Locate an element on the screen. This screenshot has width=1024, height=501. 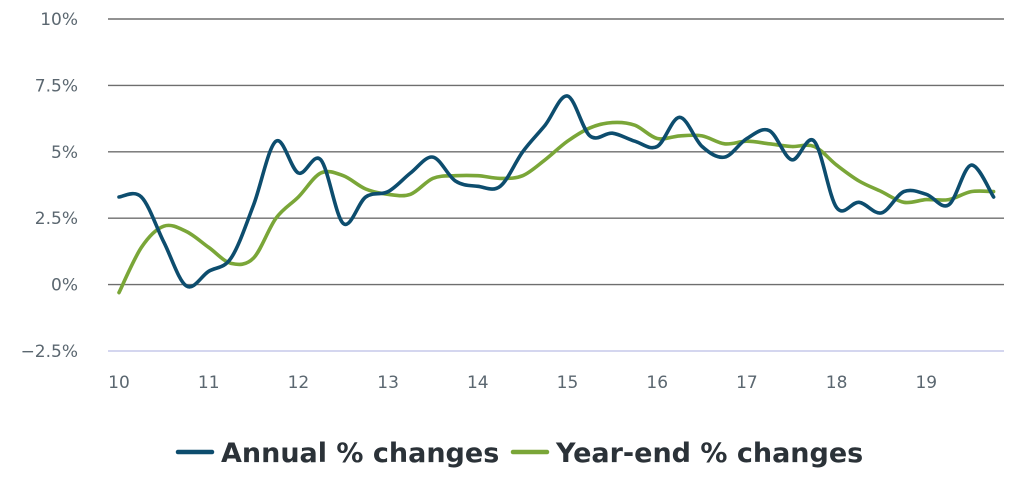
legend-item-year-end: Year-end % changes is located at coordinates (686, 453).